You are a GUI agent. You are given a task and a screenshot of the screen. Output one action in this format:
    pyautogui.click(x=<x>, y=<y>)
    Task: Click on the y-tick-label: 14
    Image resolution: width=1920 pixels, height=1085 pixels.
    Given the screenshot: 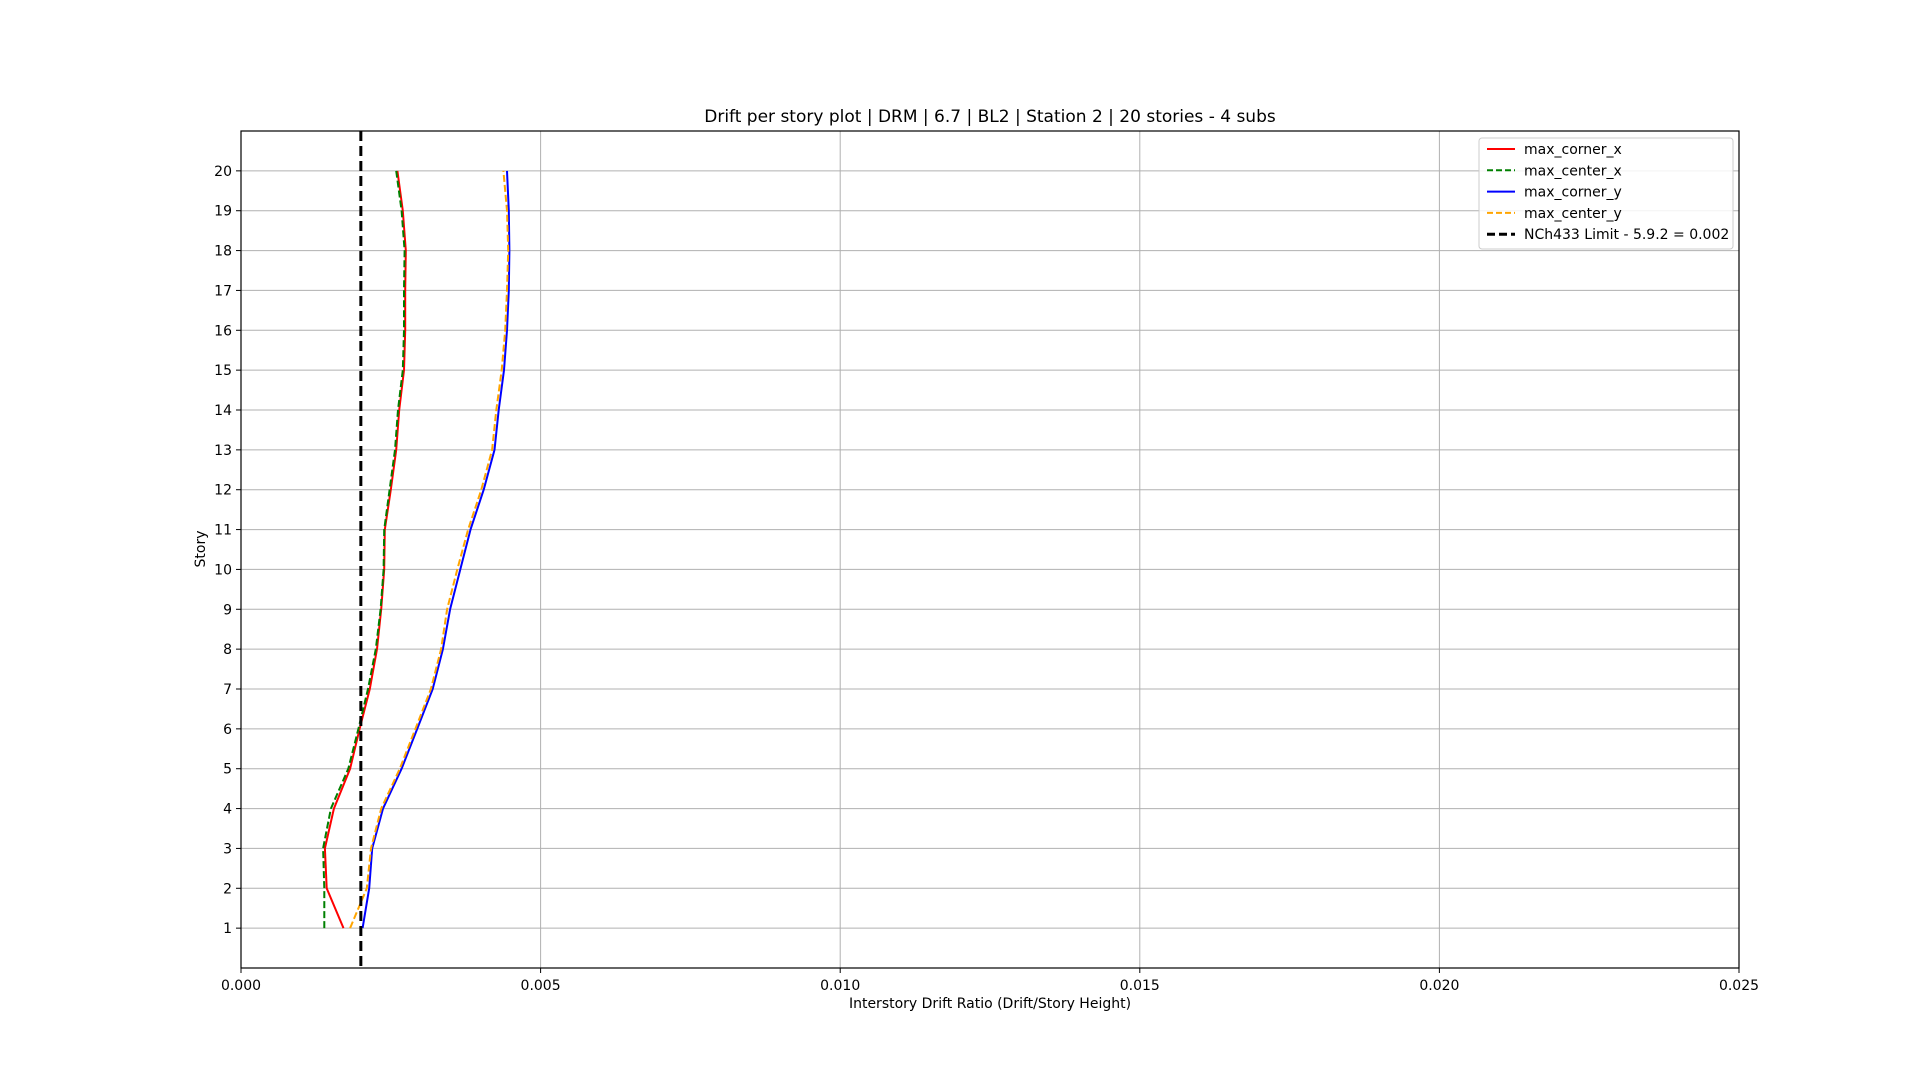 What is the action you would take?
    pyautogui.click(x=223, y=411)
    